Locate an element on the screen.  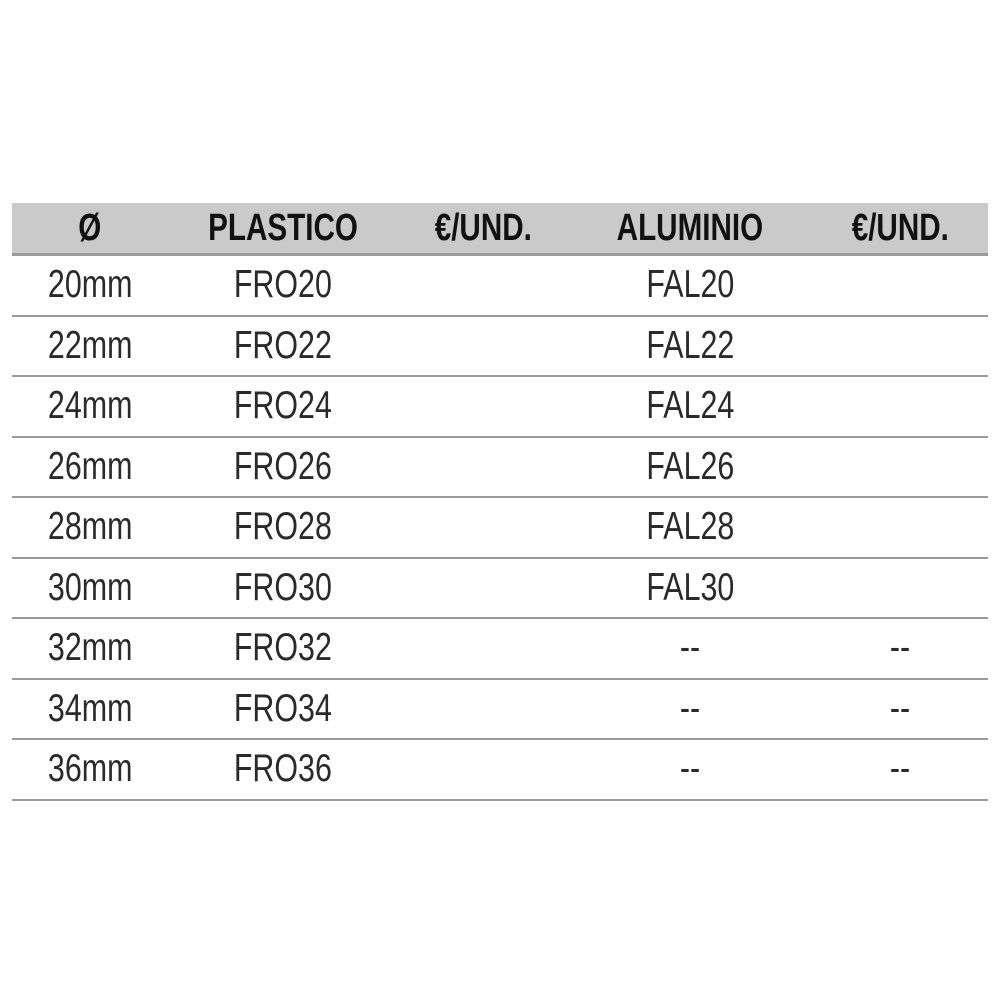
cell-plastico: FRO26 is located at coordinates (283, 467).